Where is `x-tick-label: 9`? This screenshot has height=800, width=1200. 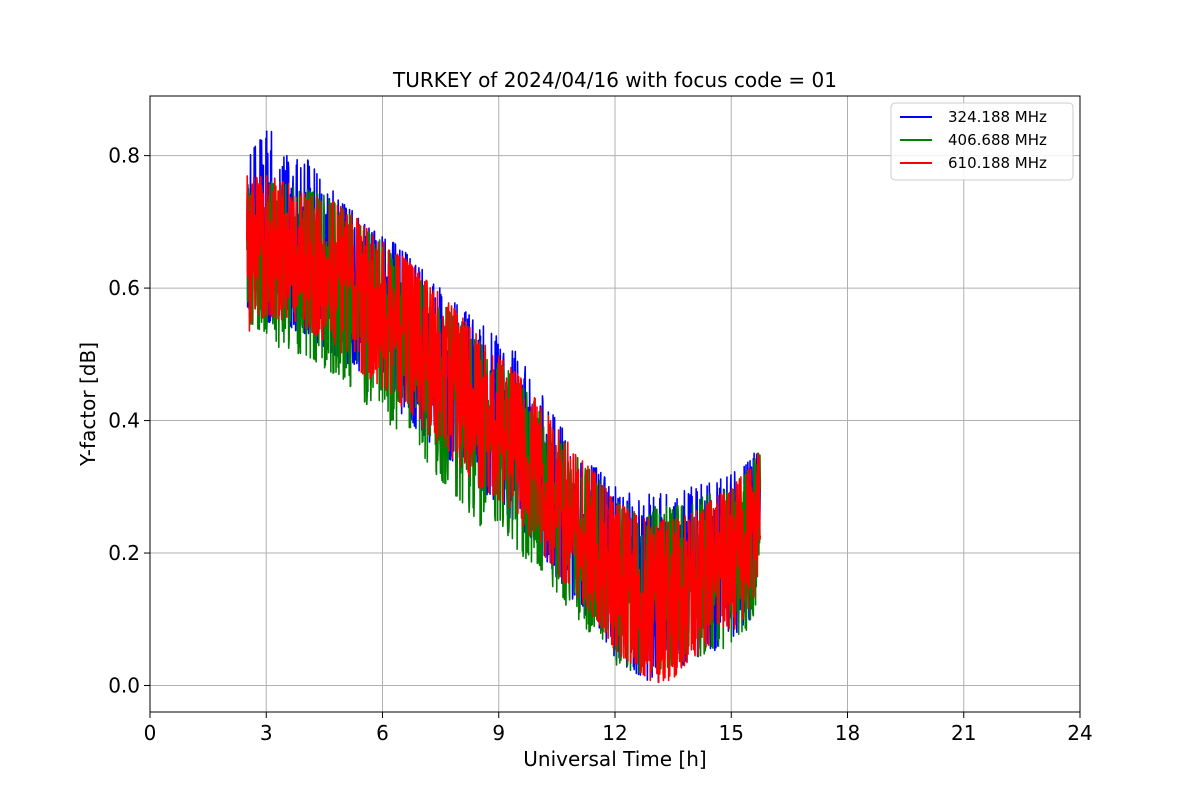
x-tick-label: 9 is located at coordinates (498, 733).